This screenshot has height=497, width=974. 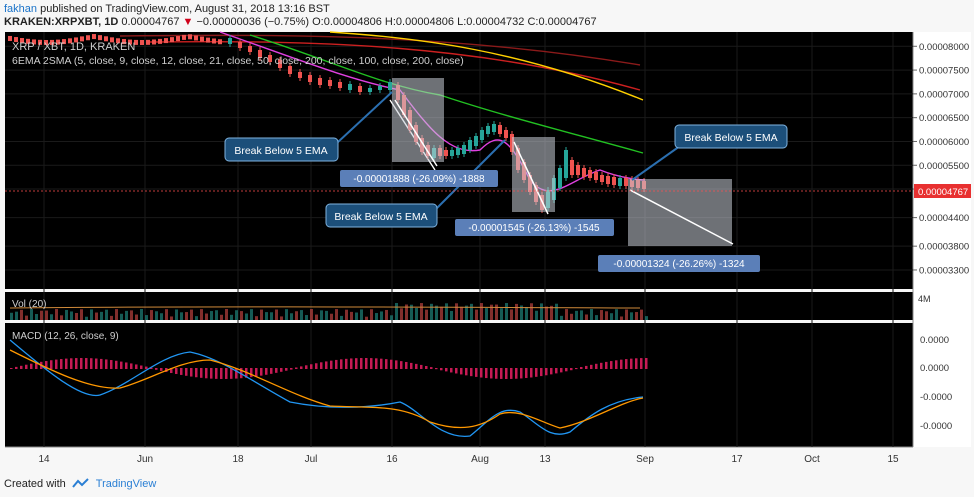 I want to click on macd-lines, so click(x=328, y=388).